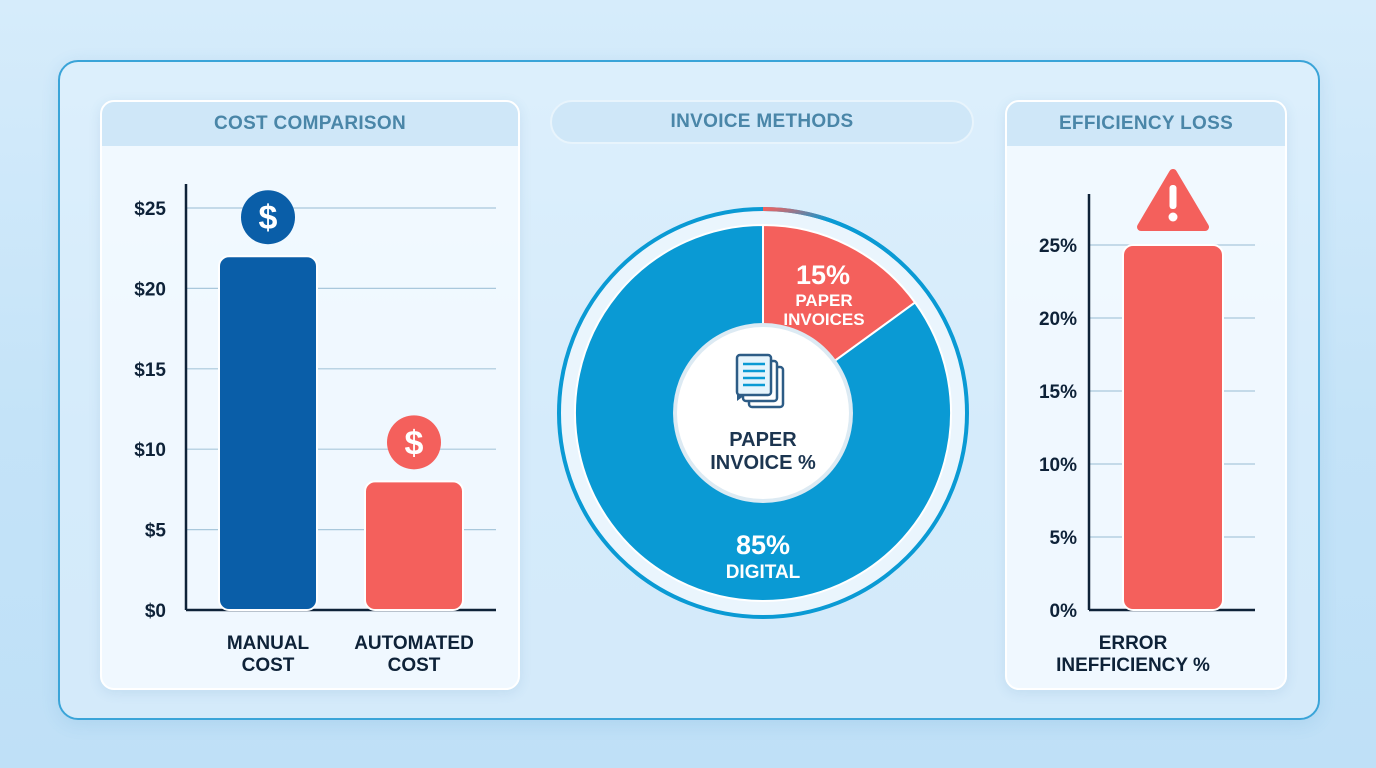 Image resolution: width=1376 pixels, height=768 pixels. I want to click on y-tick-label: $15, so click(150, 370).